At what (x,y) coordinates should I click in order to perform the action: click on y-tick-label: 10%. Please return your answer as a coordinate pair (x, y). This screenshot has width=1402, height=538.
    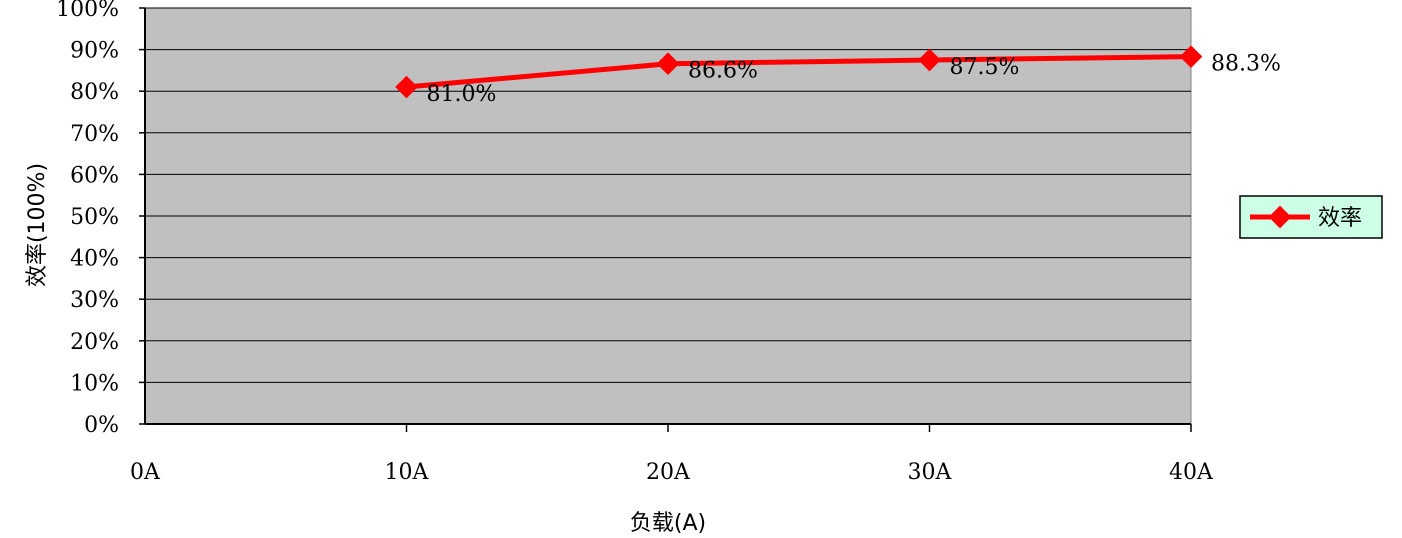
    Looking at the image, I should click on (94, 383).